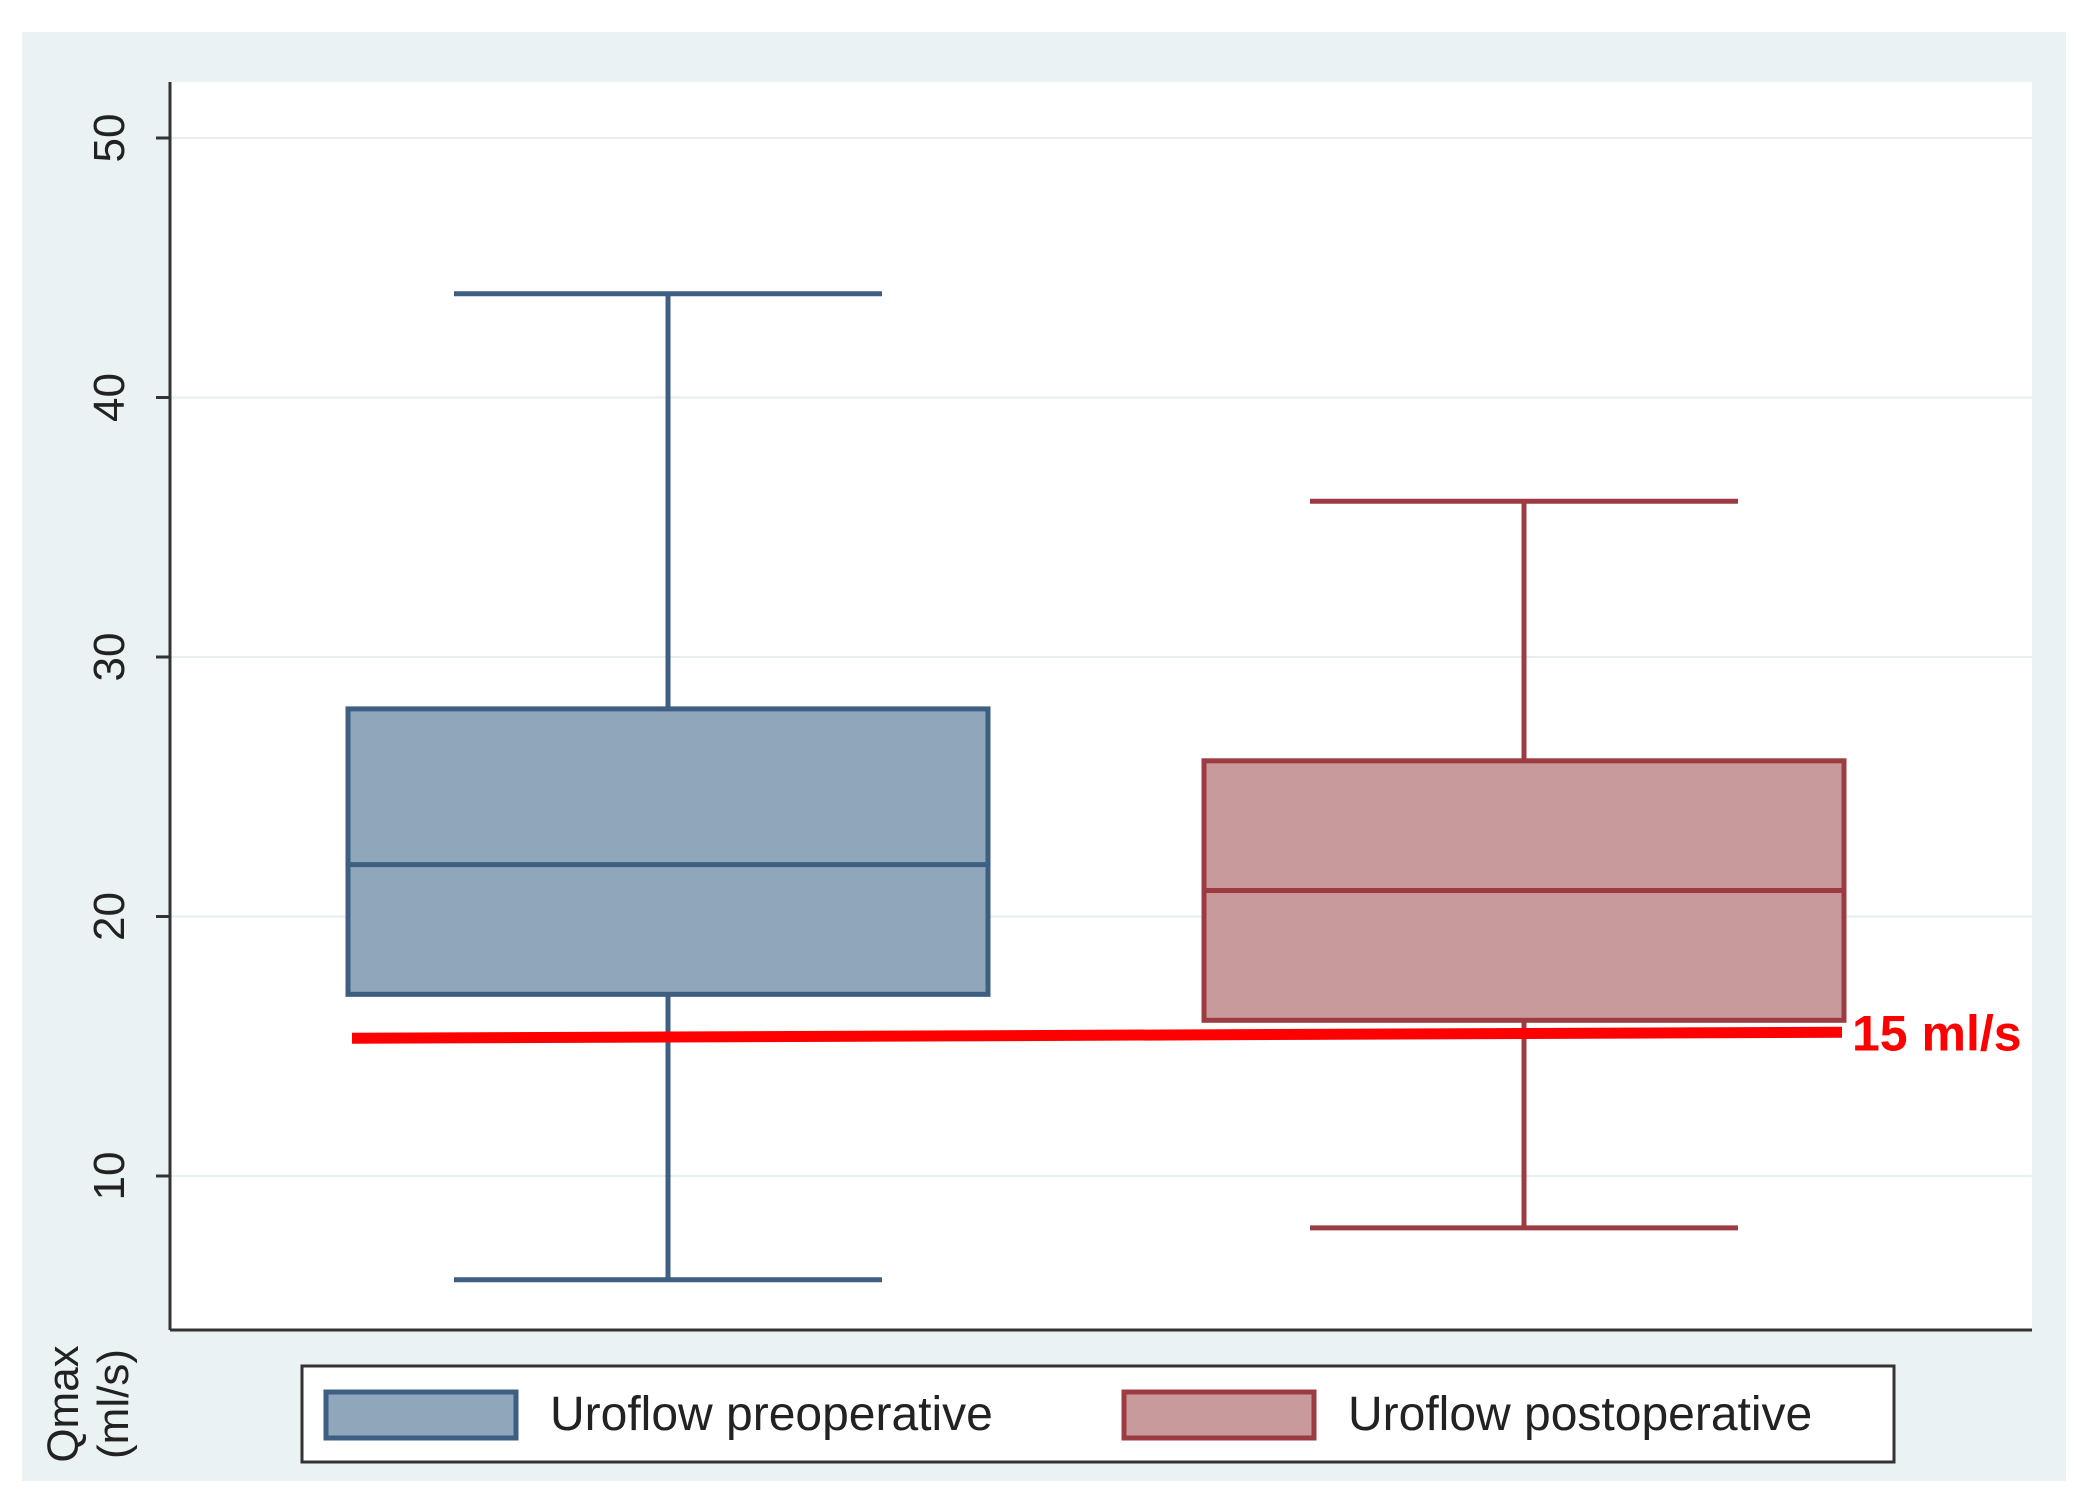 This screenshot has height=1508, width=2088. I want to click on reference-line-label: 15 ml/s, so click(1937, 1033).